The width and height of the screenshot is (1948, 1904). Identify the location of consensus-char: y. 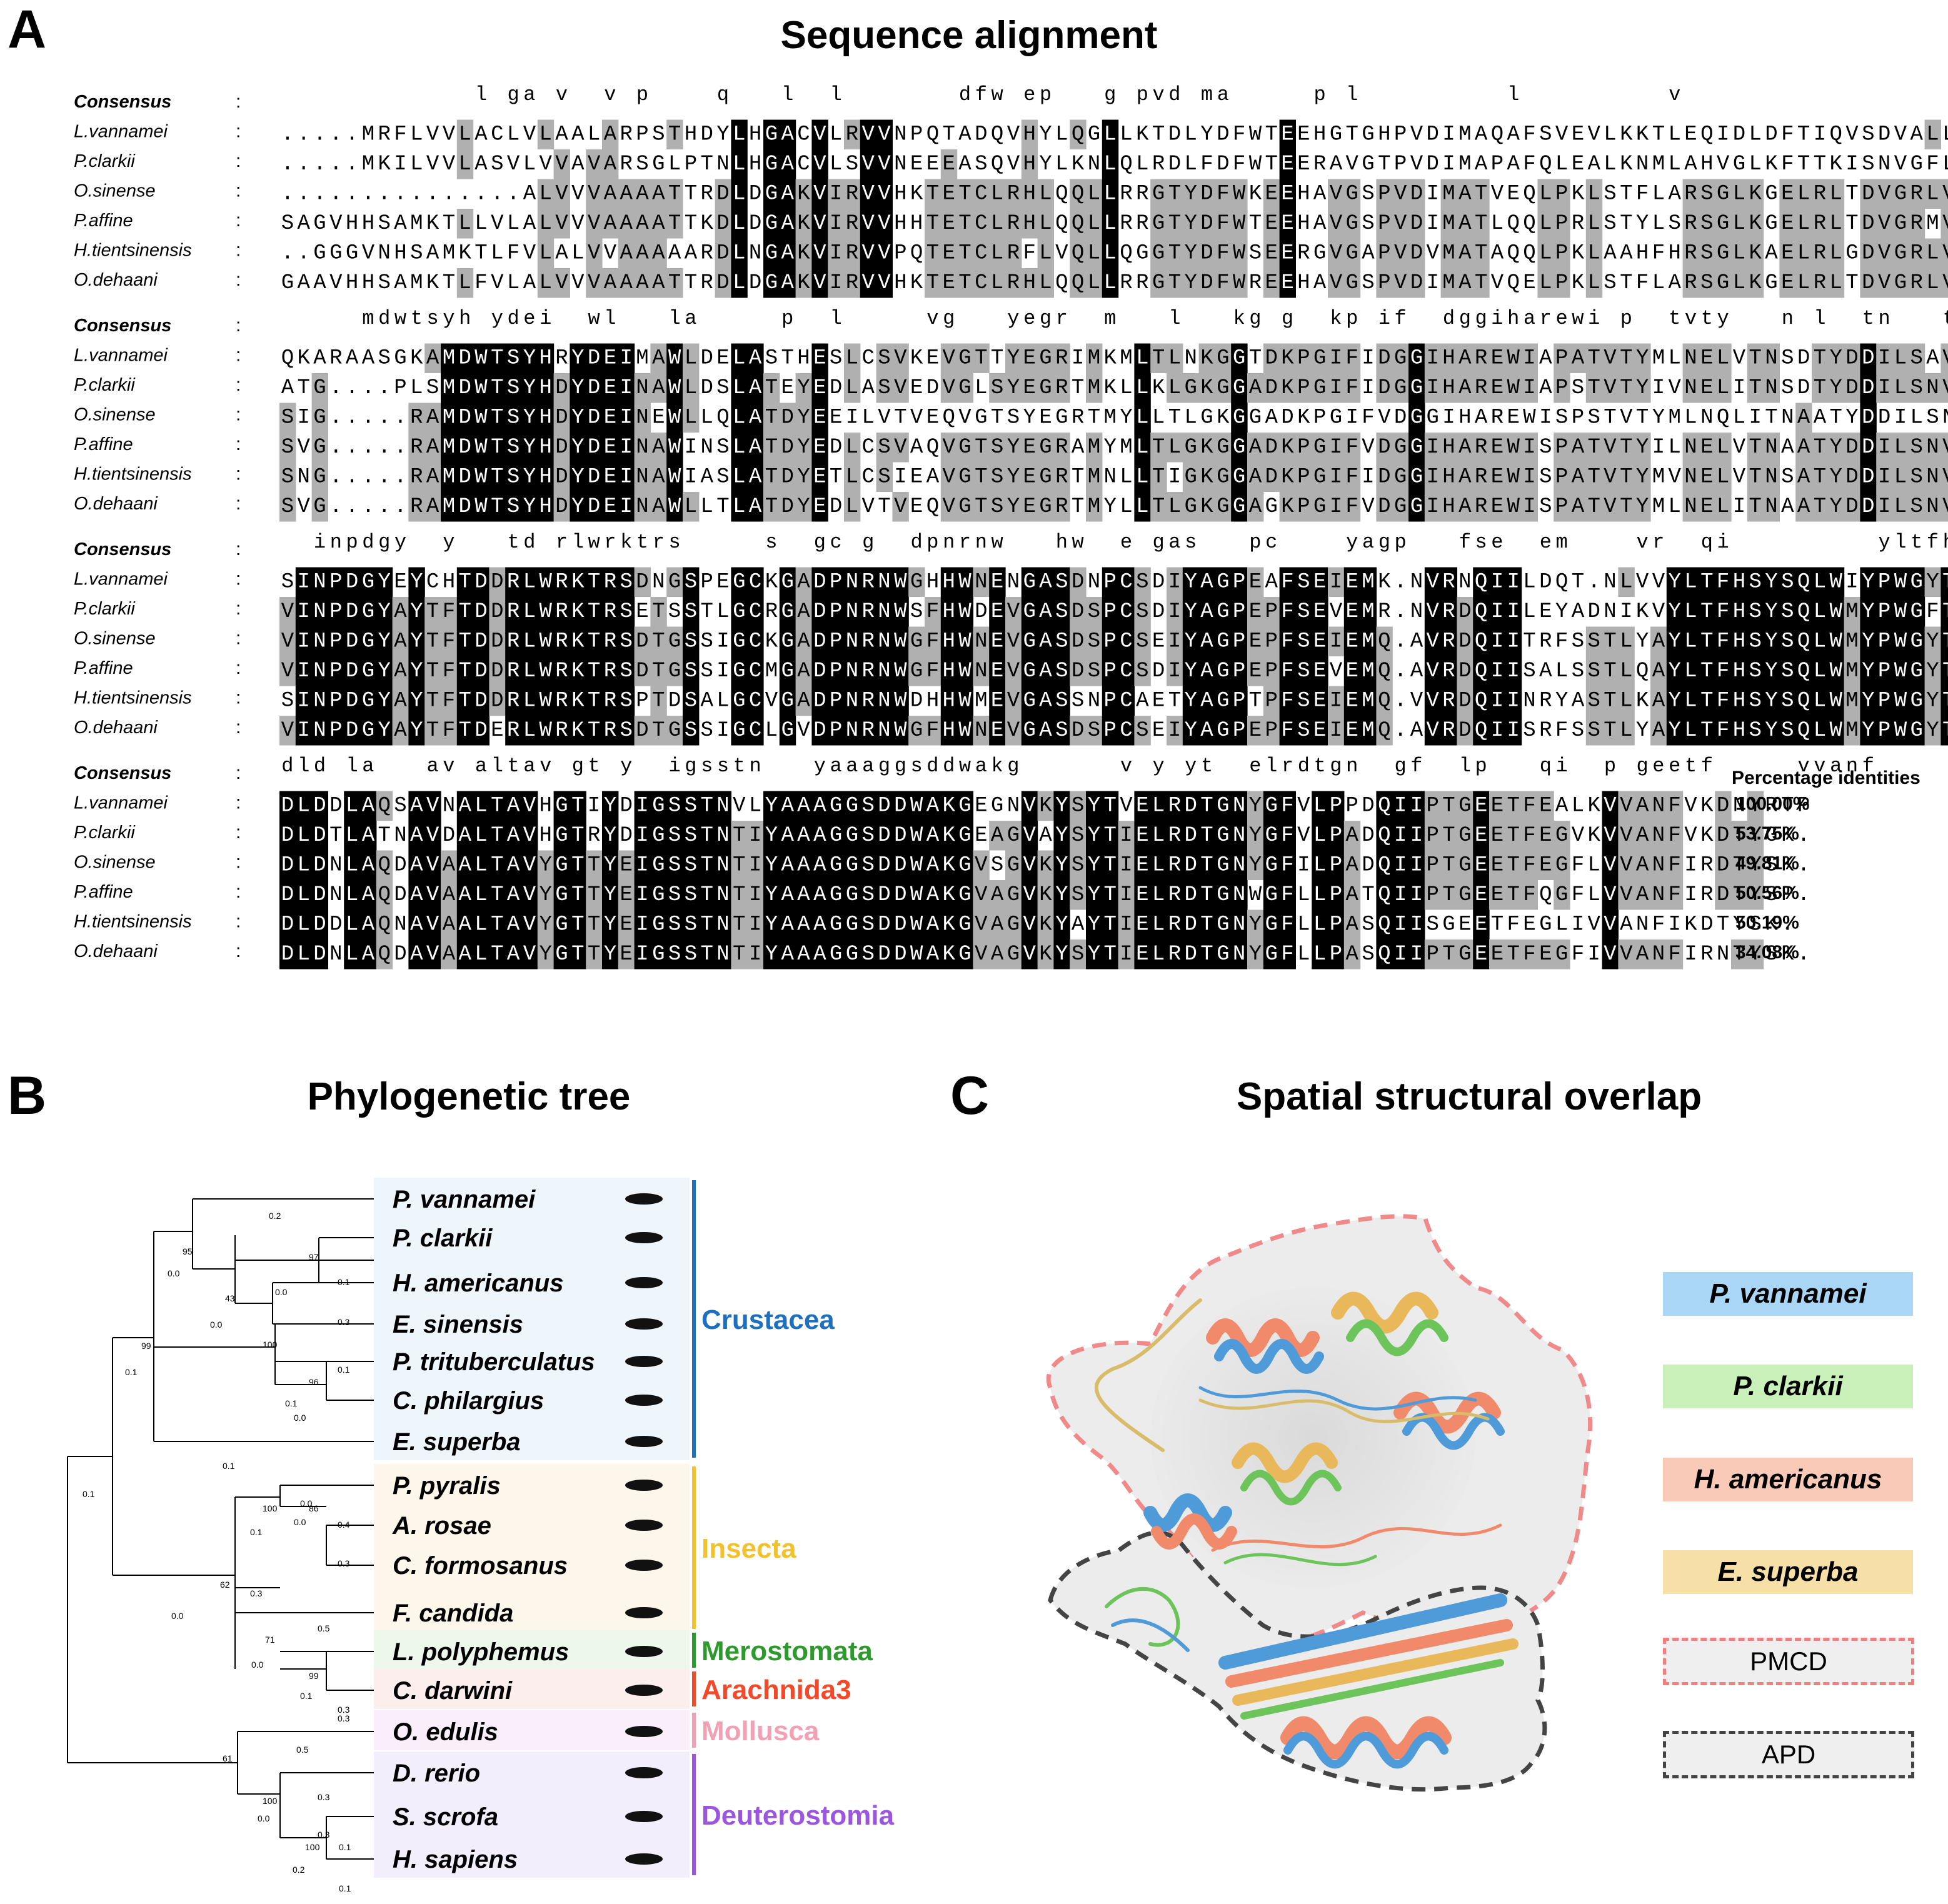
(1884, 543).